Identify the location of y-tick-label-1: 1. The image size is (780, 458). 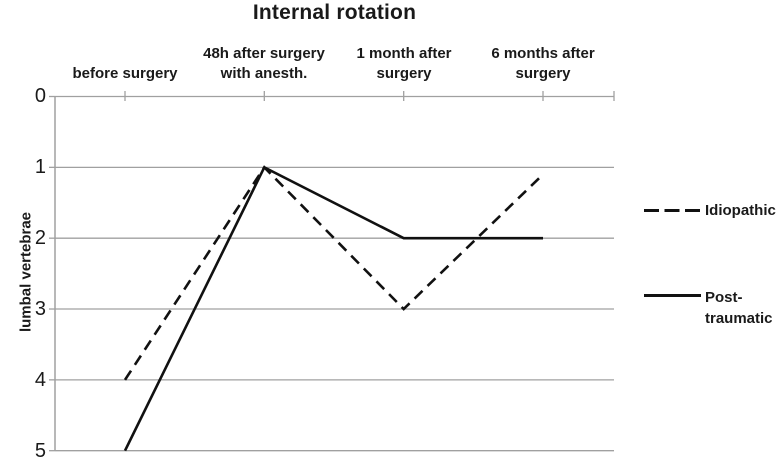
(40, 167).